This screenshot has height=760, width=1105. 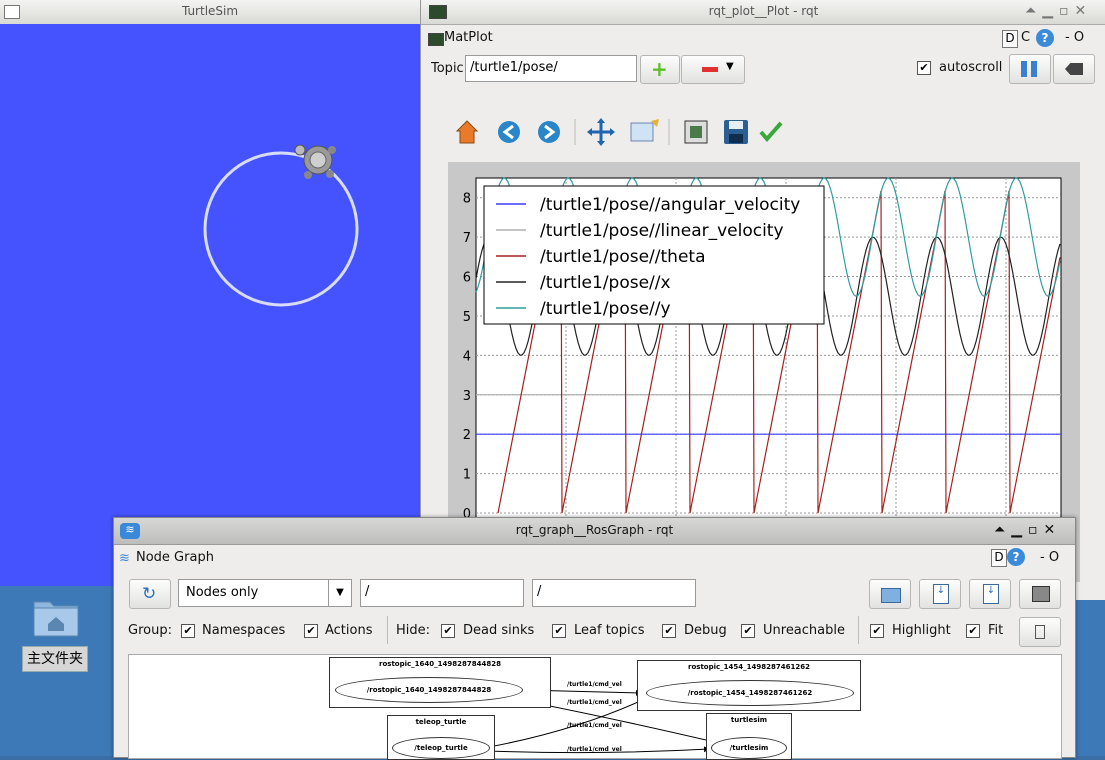 What do you see at coordinates (1026, 37) in the screenshot?
I see `close-plugin-button: C` at bounding box center [1026, 37].